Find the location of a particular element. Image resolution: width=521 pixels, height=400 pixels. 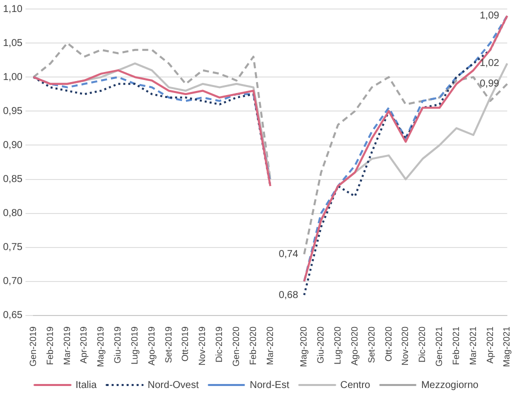

annotation: 1,02 is located at coordinates (490, 64).